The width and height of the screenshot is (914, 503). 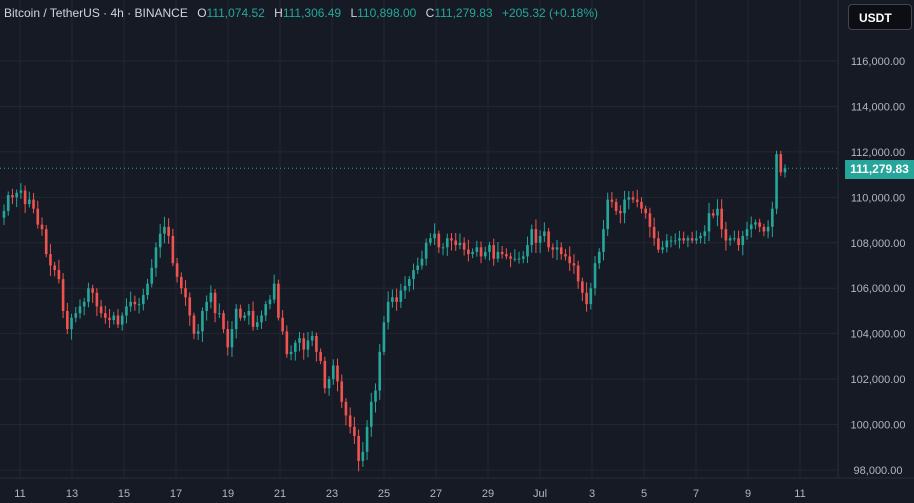 I want to click on y-tick-label: 106,000.00, so click(x=877, y=289).